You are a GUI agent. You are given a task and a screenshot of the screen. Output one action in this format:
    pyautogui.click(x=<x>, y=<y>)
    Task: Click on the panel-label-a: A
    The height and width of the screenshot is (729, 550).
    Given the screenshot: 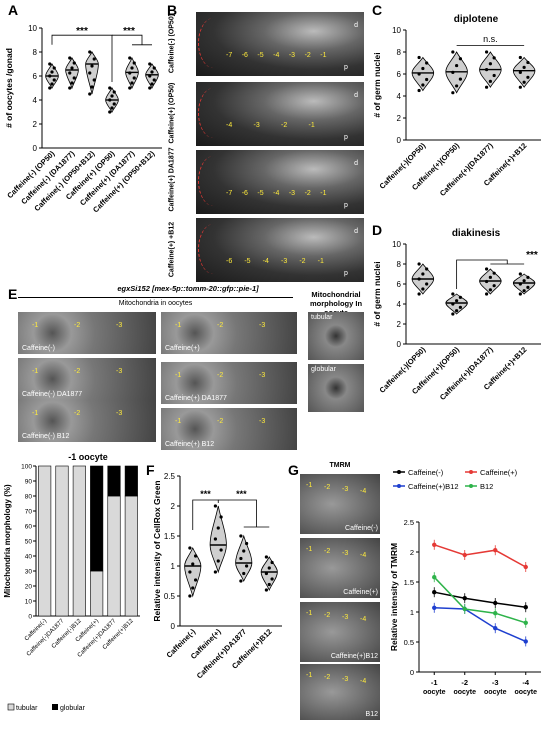 What is the action you would take?
    pyautogui.click(x=13, y=10)
    